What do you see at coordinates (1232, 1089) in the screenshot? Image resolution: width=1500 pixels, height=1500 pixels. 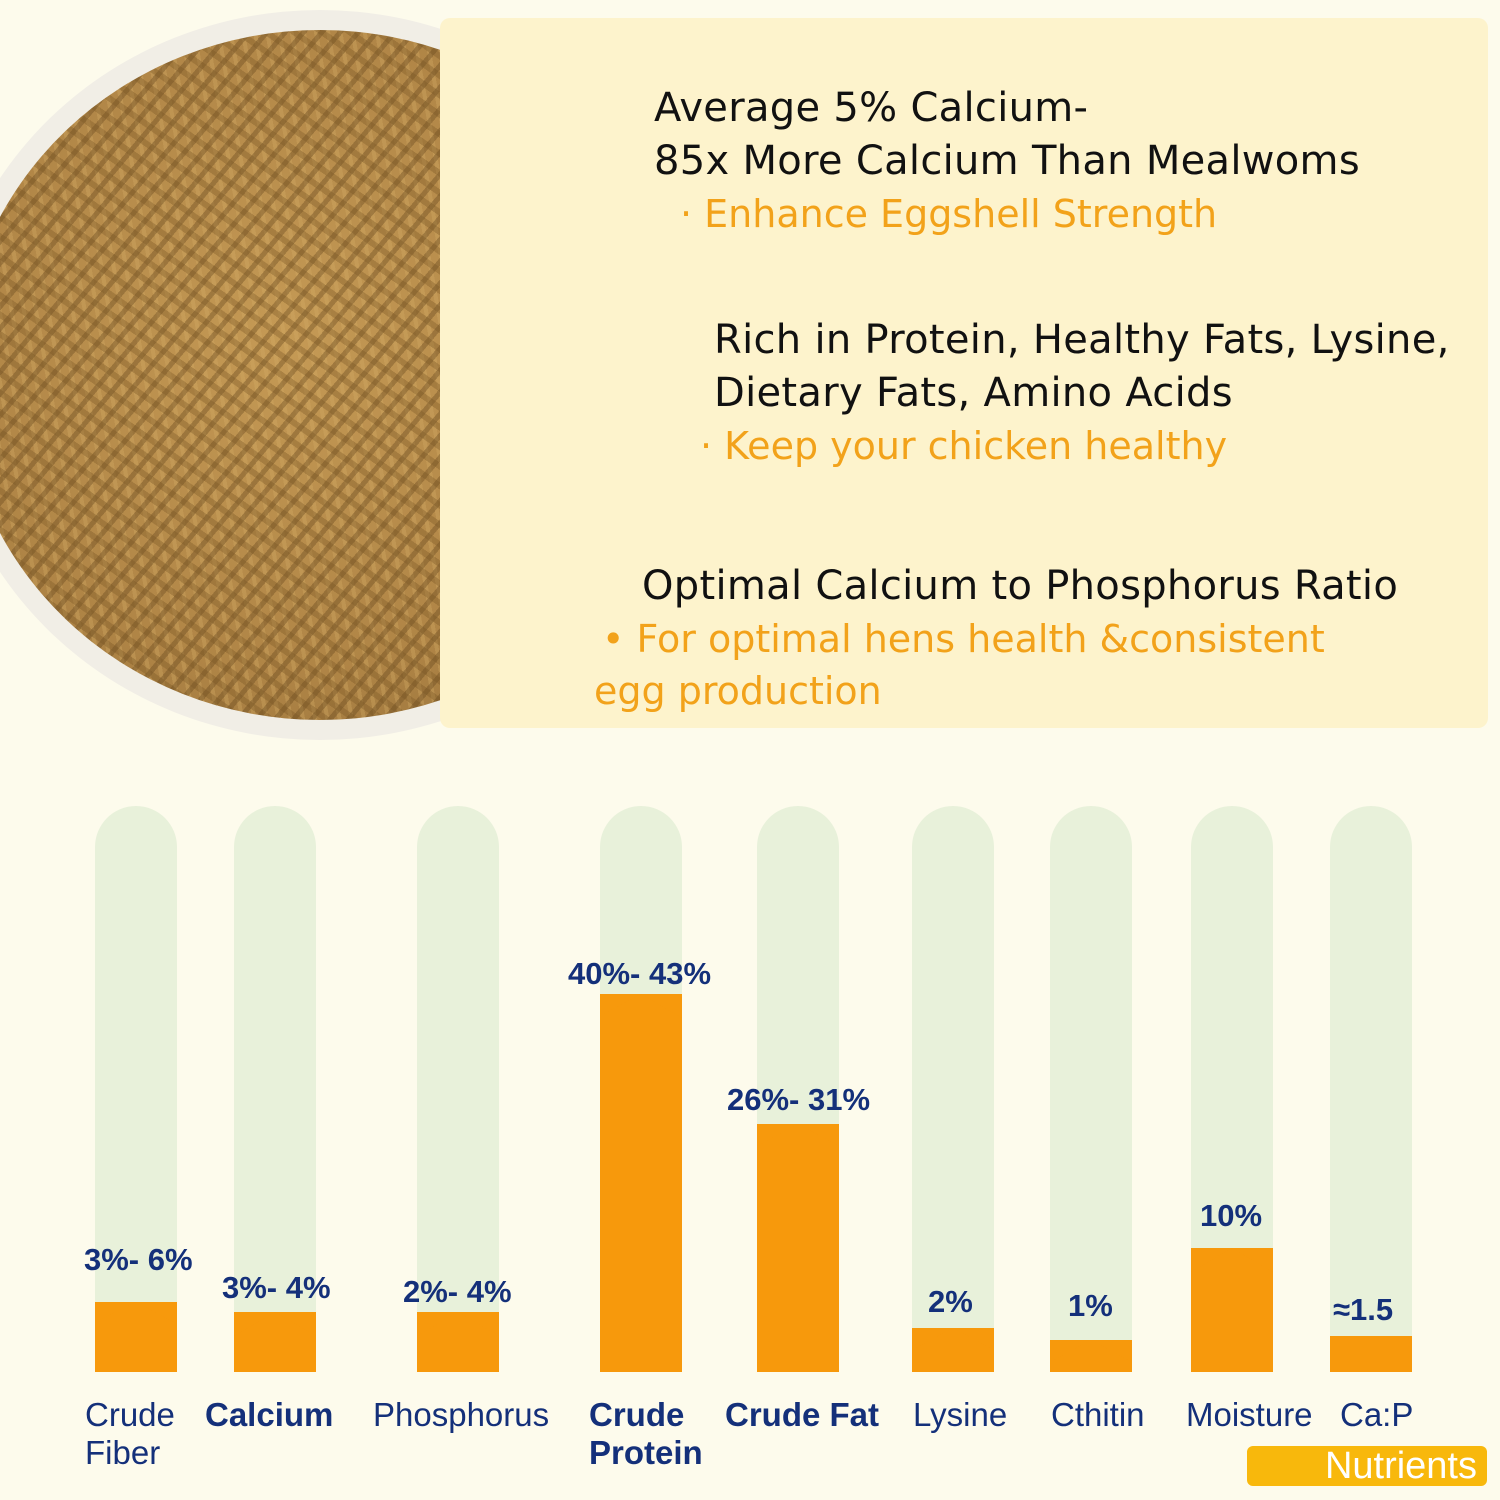 I see `bar-track-moisture` at bounding box center [1232, 1089].